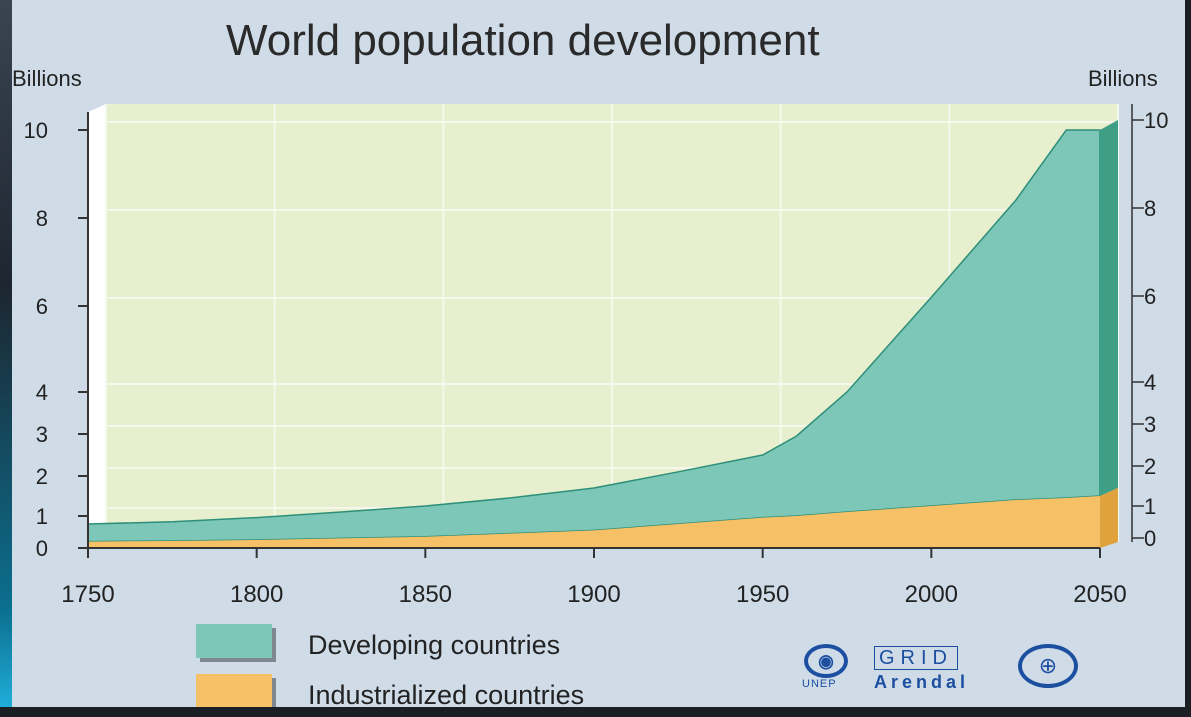 The image size is (1191, 717). I want to click on y-tick-right-label-1: 1, so click(1150, 506).